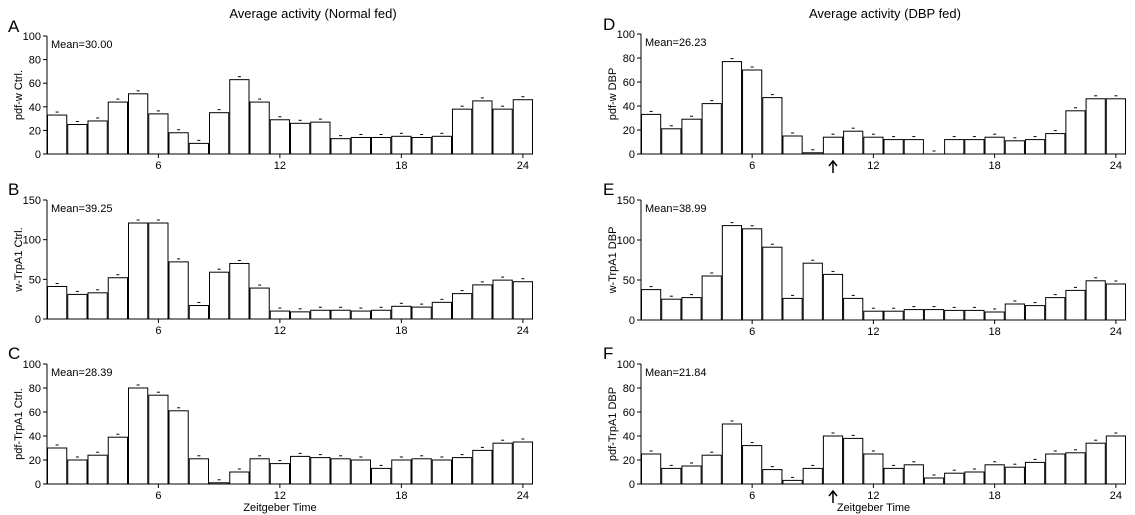  I want to click on mean-label: Mean=26.23, so click(675, 43).